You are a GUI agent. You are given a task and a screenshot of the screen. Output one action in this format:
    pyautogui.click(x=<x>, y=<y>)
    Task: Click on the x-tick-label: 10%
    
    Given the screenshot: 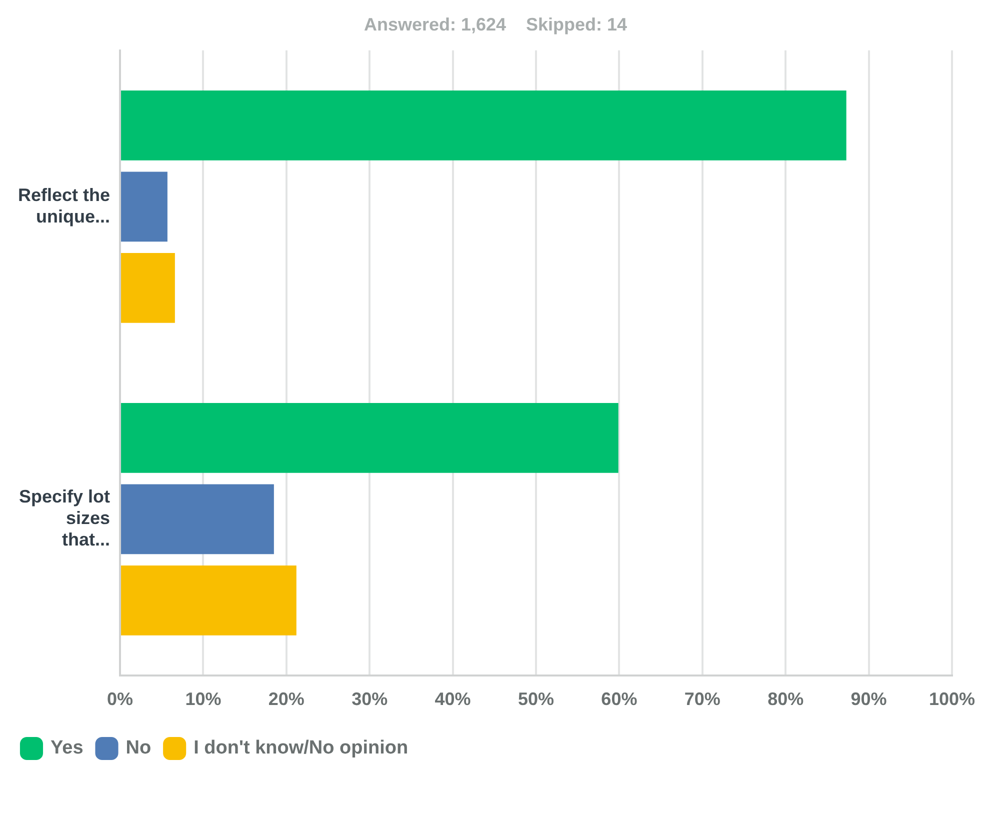 What is the action you would take?
    pyautogui.click(x=203, y=699)
    